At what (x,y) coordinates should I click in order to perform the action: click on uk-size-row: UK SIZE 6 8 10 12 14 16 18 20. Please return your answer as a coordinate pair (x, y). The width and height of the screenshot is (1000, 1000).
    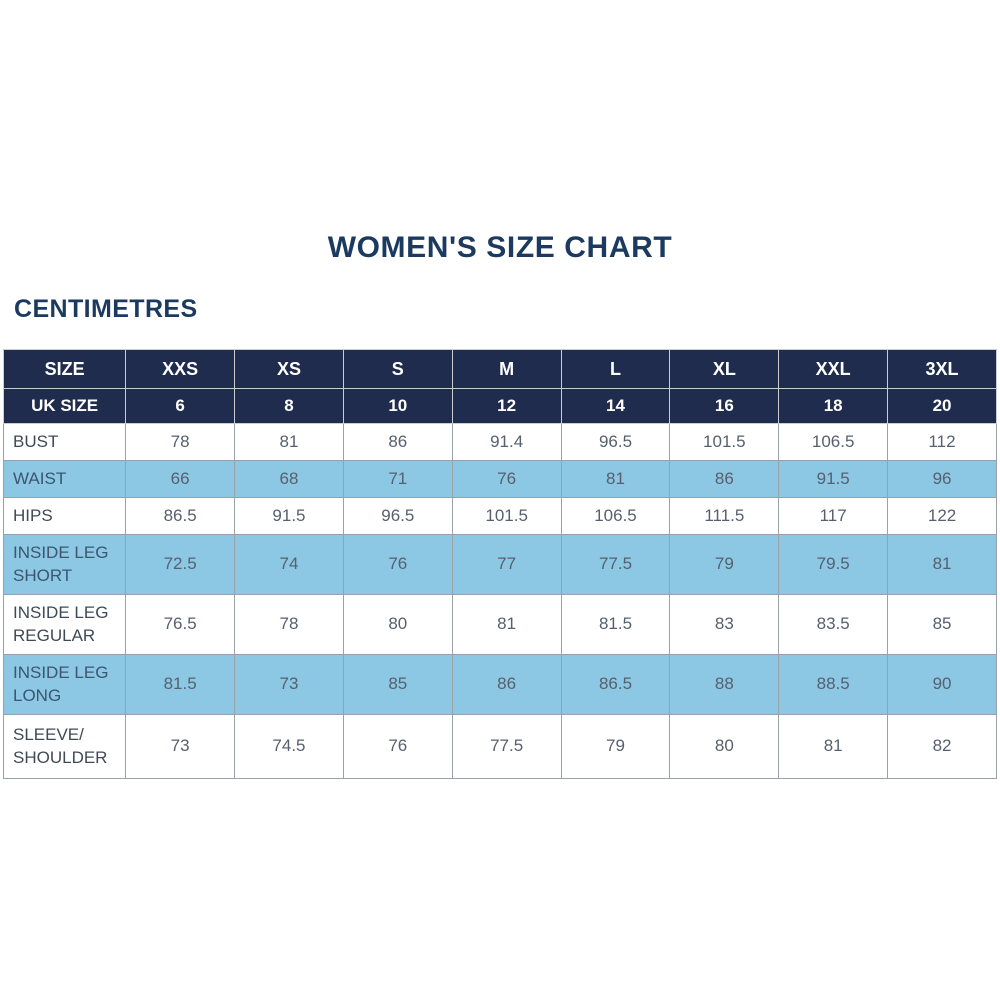
    Looking at the image, I should click on (499, 406).